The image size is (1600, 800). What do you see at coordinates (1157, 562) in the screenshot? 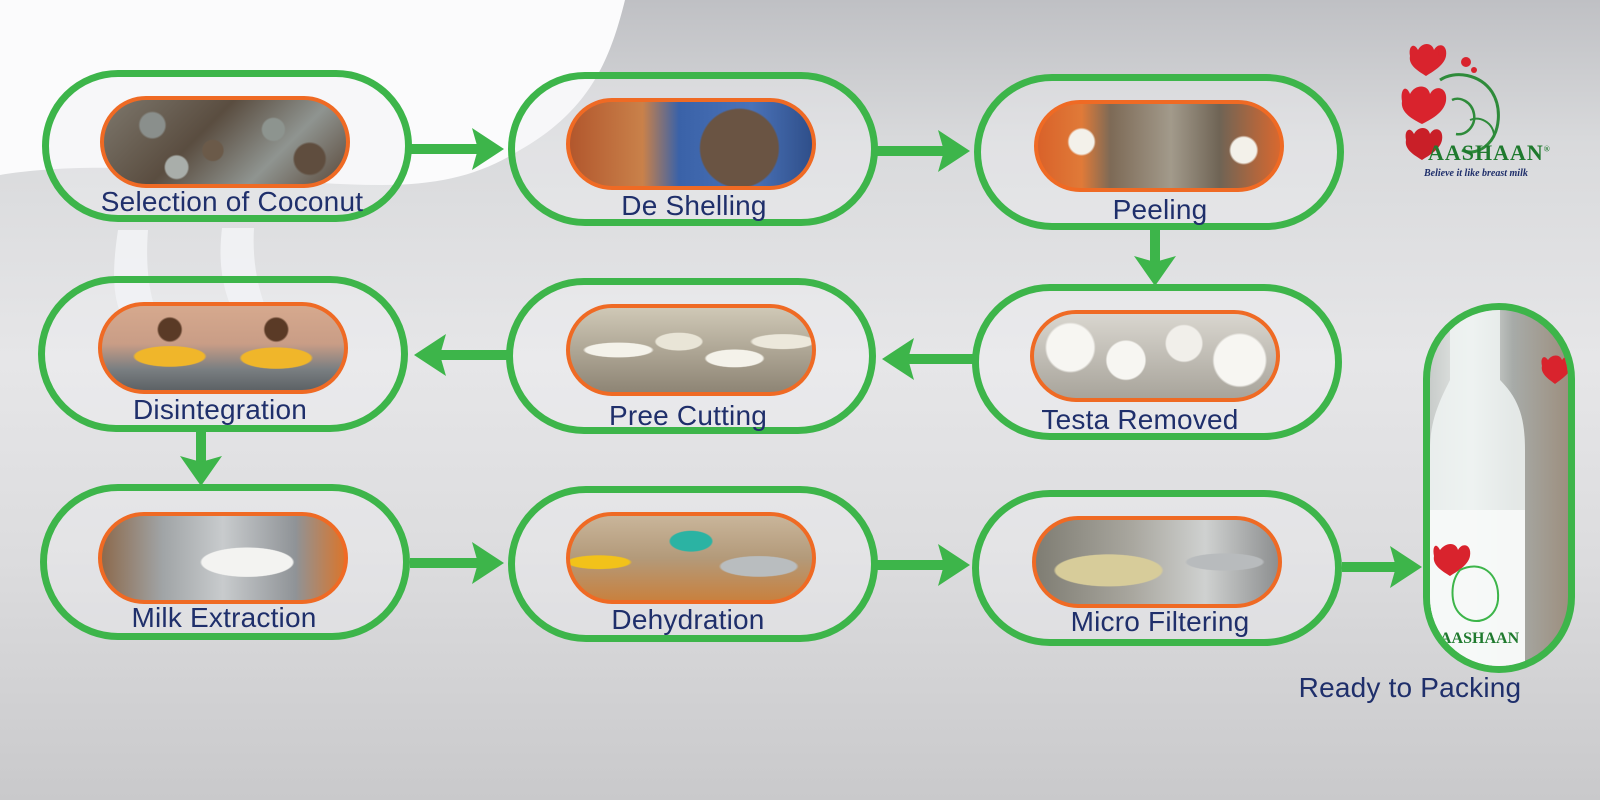
I see `micro-filtering-photo` at bounding box center [1157, 562].